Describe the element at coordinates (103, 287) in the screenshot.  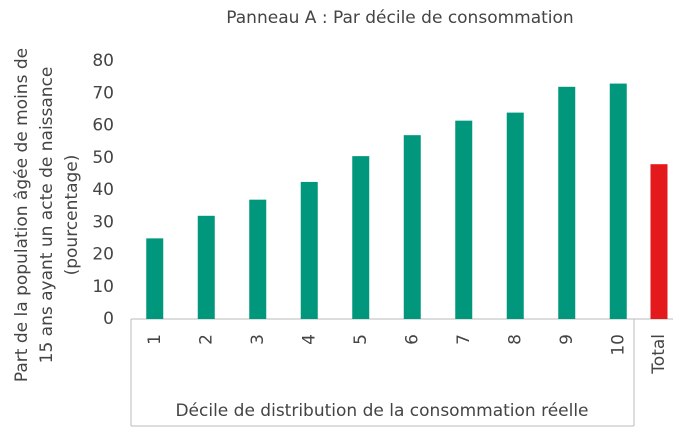
I see `y-tick-label: 10` at that location.